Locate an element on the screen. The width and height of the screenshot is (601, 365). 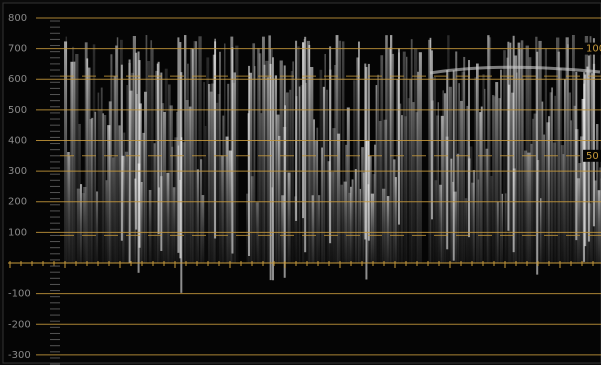
right-scale-label: 100 is located at coordinates (593, 49).